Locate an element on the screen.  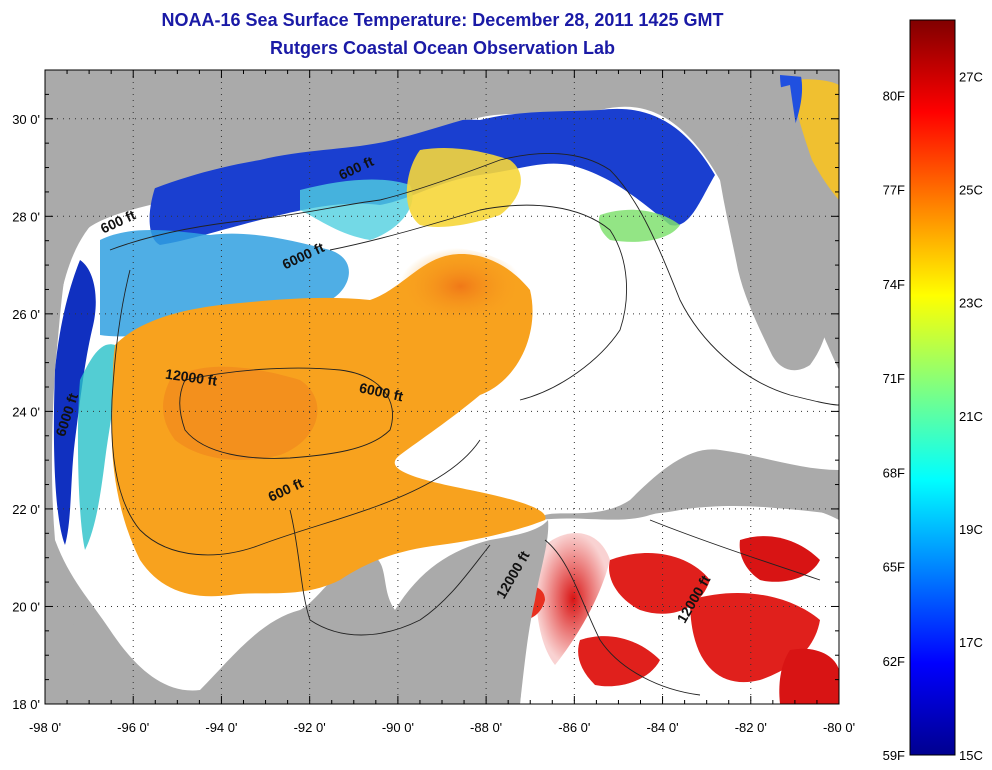
cuba is located at coordinates (734, 496).